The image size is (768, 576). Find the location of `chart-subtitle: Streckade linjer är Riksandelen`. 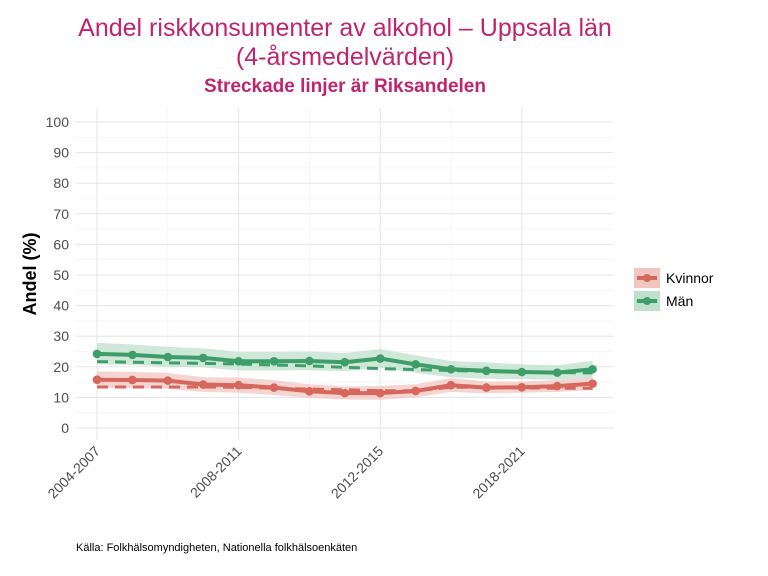

chart-subtitle: Streckade linjer är Riksandelen is located at coordinates (345, 86).